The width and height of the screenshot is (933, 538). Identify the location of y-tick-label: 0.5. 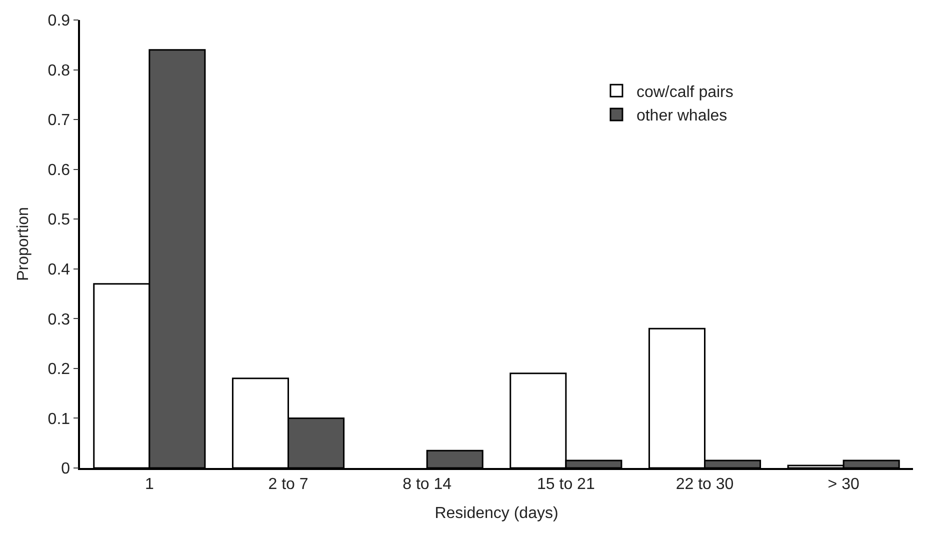
(59, 220).